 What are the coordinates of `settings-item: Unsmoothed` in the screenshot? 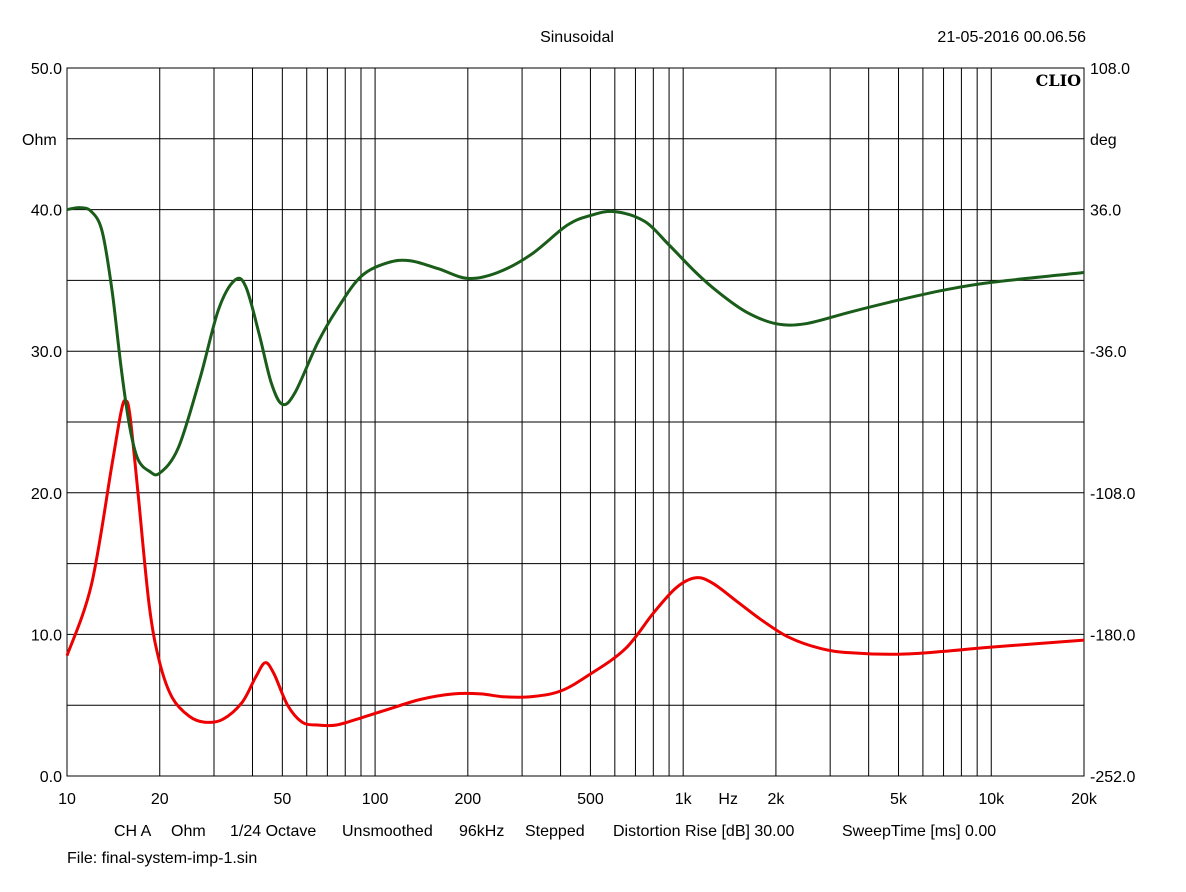 It's located at (387, 831).